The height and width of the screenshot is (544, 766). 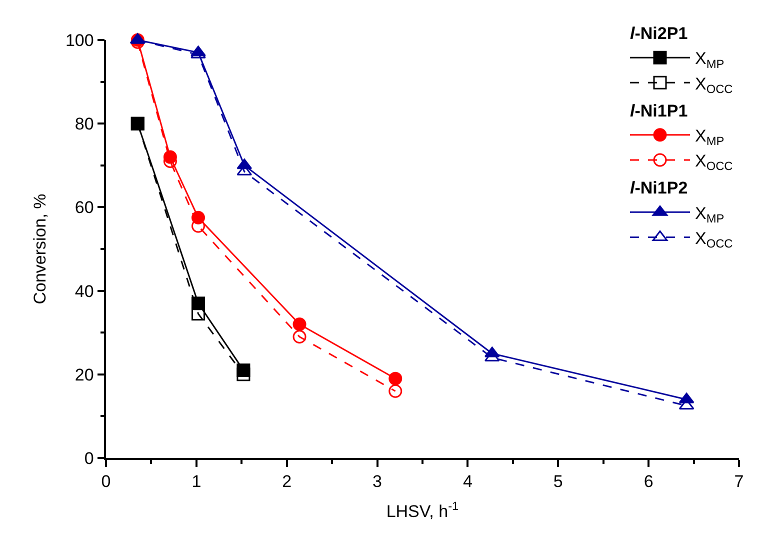 What do you see at coordinates (106, 482) in the screenshot?
I see `x-tick-label: 0` at bounding box center [106, 482].